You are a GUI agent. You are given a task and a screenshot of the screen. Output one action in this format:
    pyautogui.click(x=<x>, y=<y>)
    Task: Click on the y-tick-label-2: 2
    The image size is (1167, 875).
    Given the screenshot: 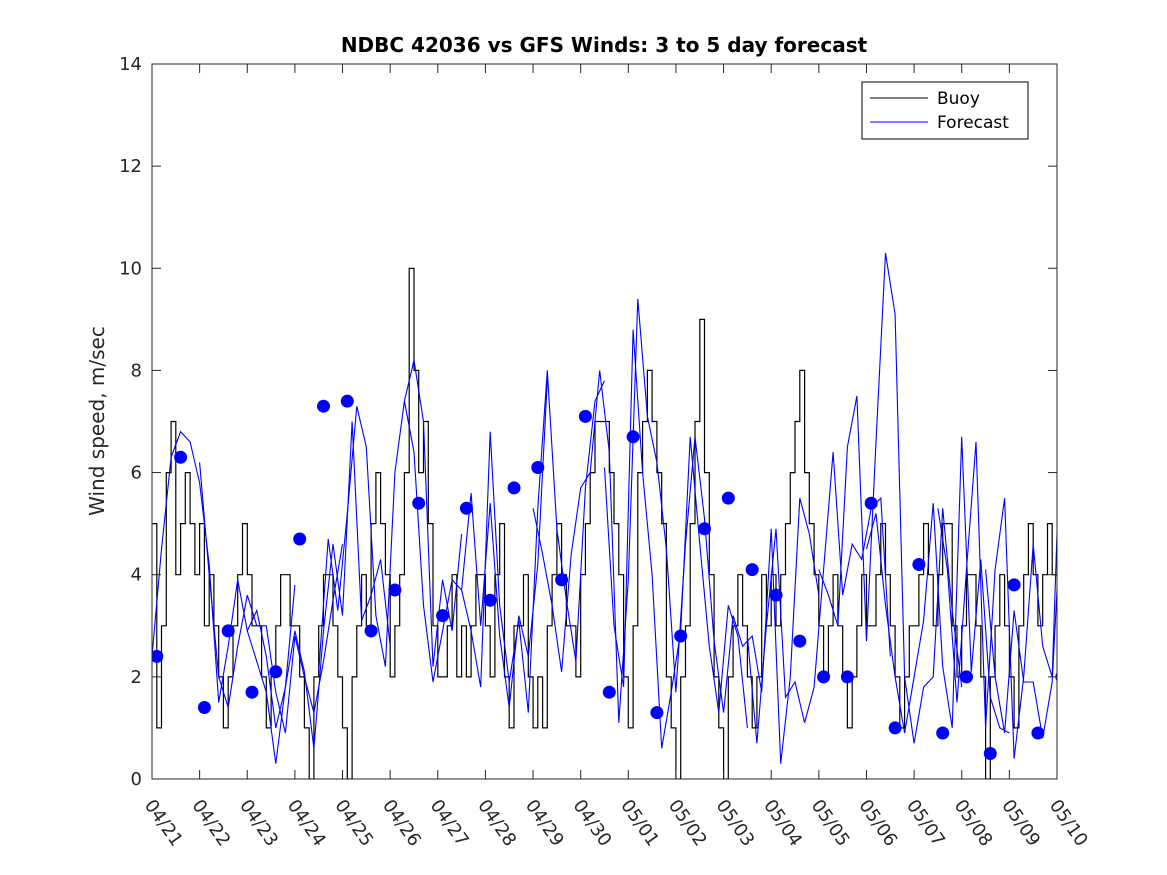 What is the action you would take?
    pyautogui.click(x=136, y=677)
    